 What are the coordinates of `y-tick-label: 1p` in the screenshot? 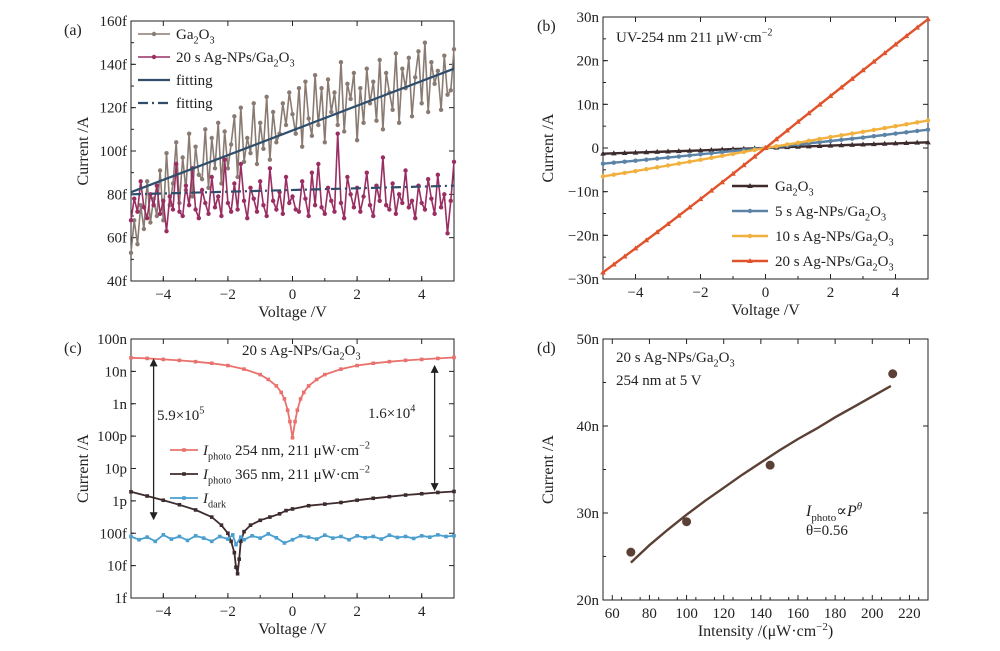 It's located at (119, 502).